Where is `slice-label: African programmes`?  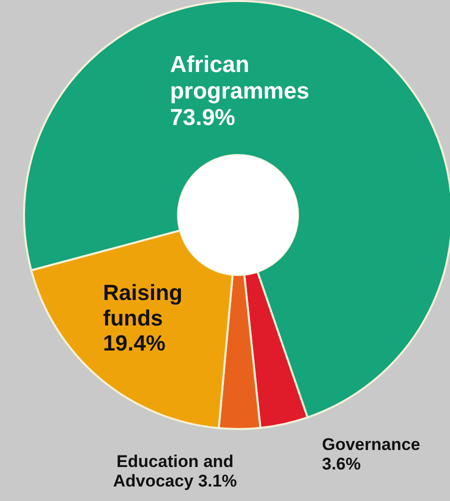
slice-label: African programmes is located at coordinates (240, 77).